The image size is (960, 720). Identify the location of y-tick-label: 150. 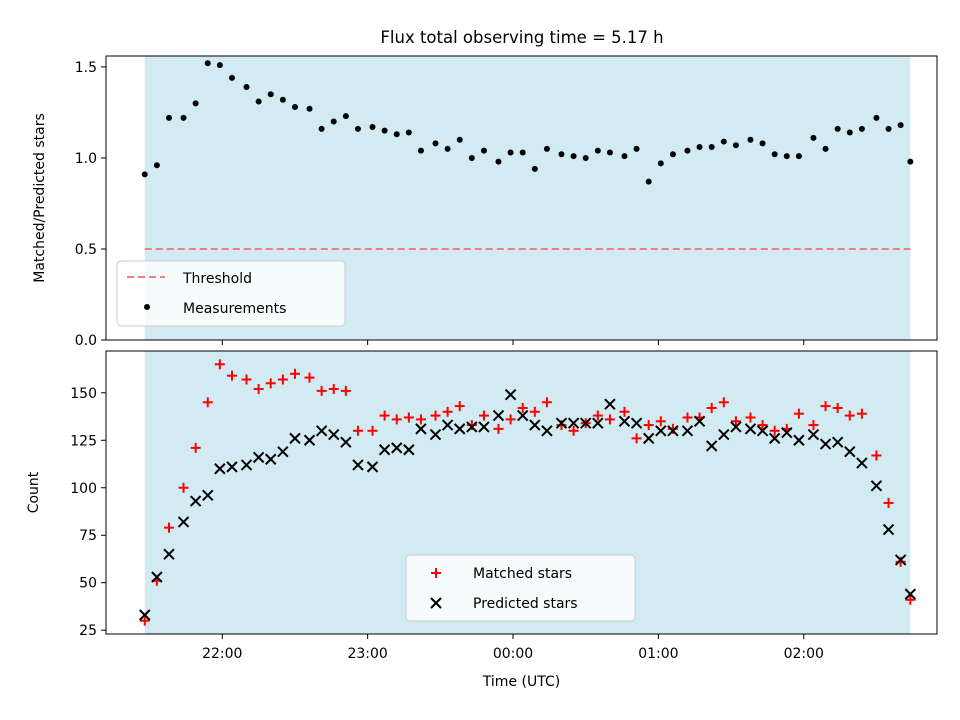
(83, 394).